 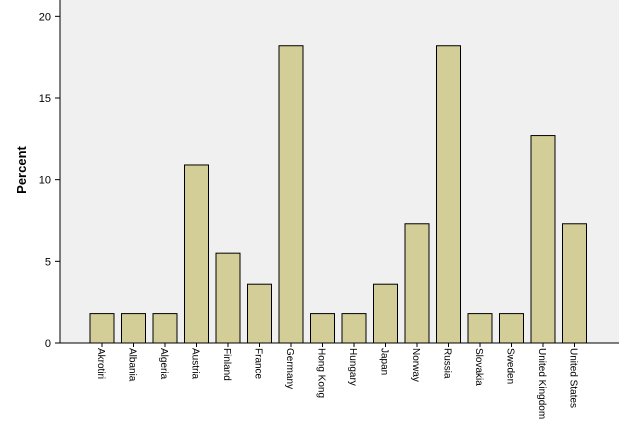 I want to click on x-tick-label: Algeria, so click(x=163, y=364).